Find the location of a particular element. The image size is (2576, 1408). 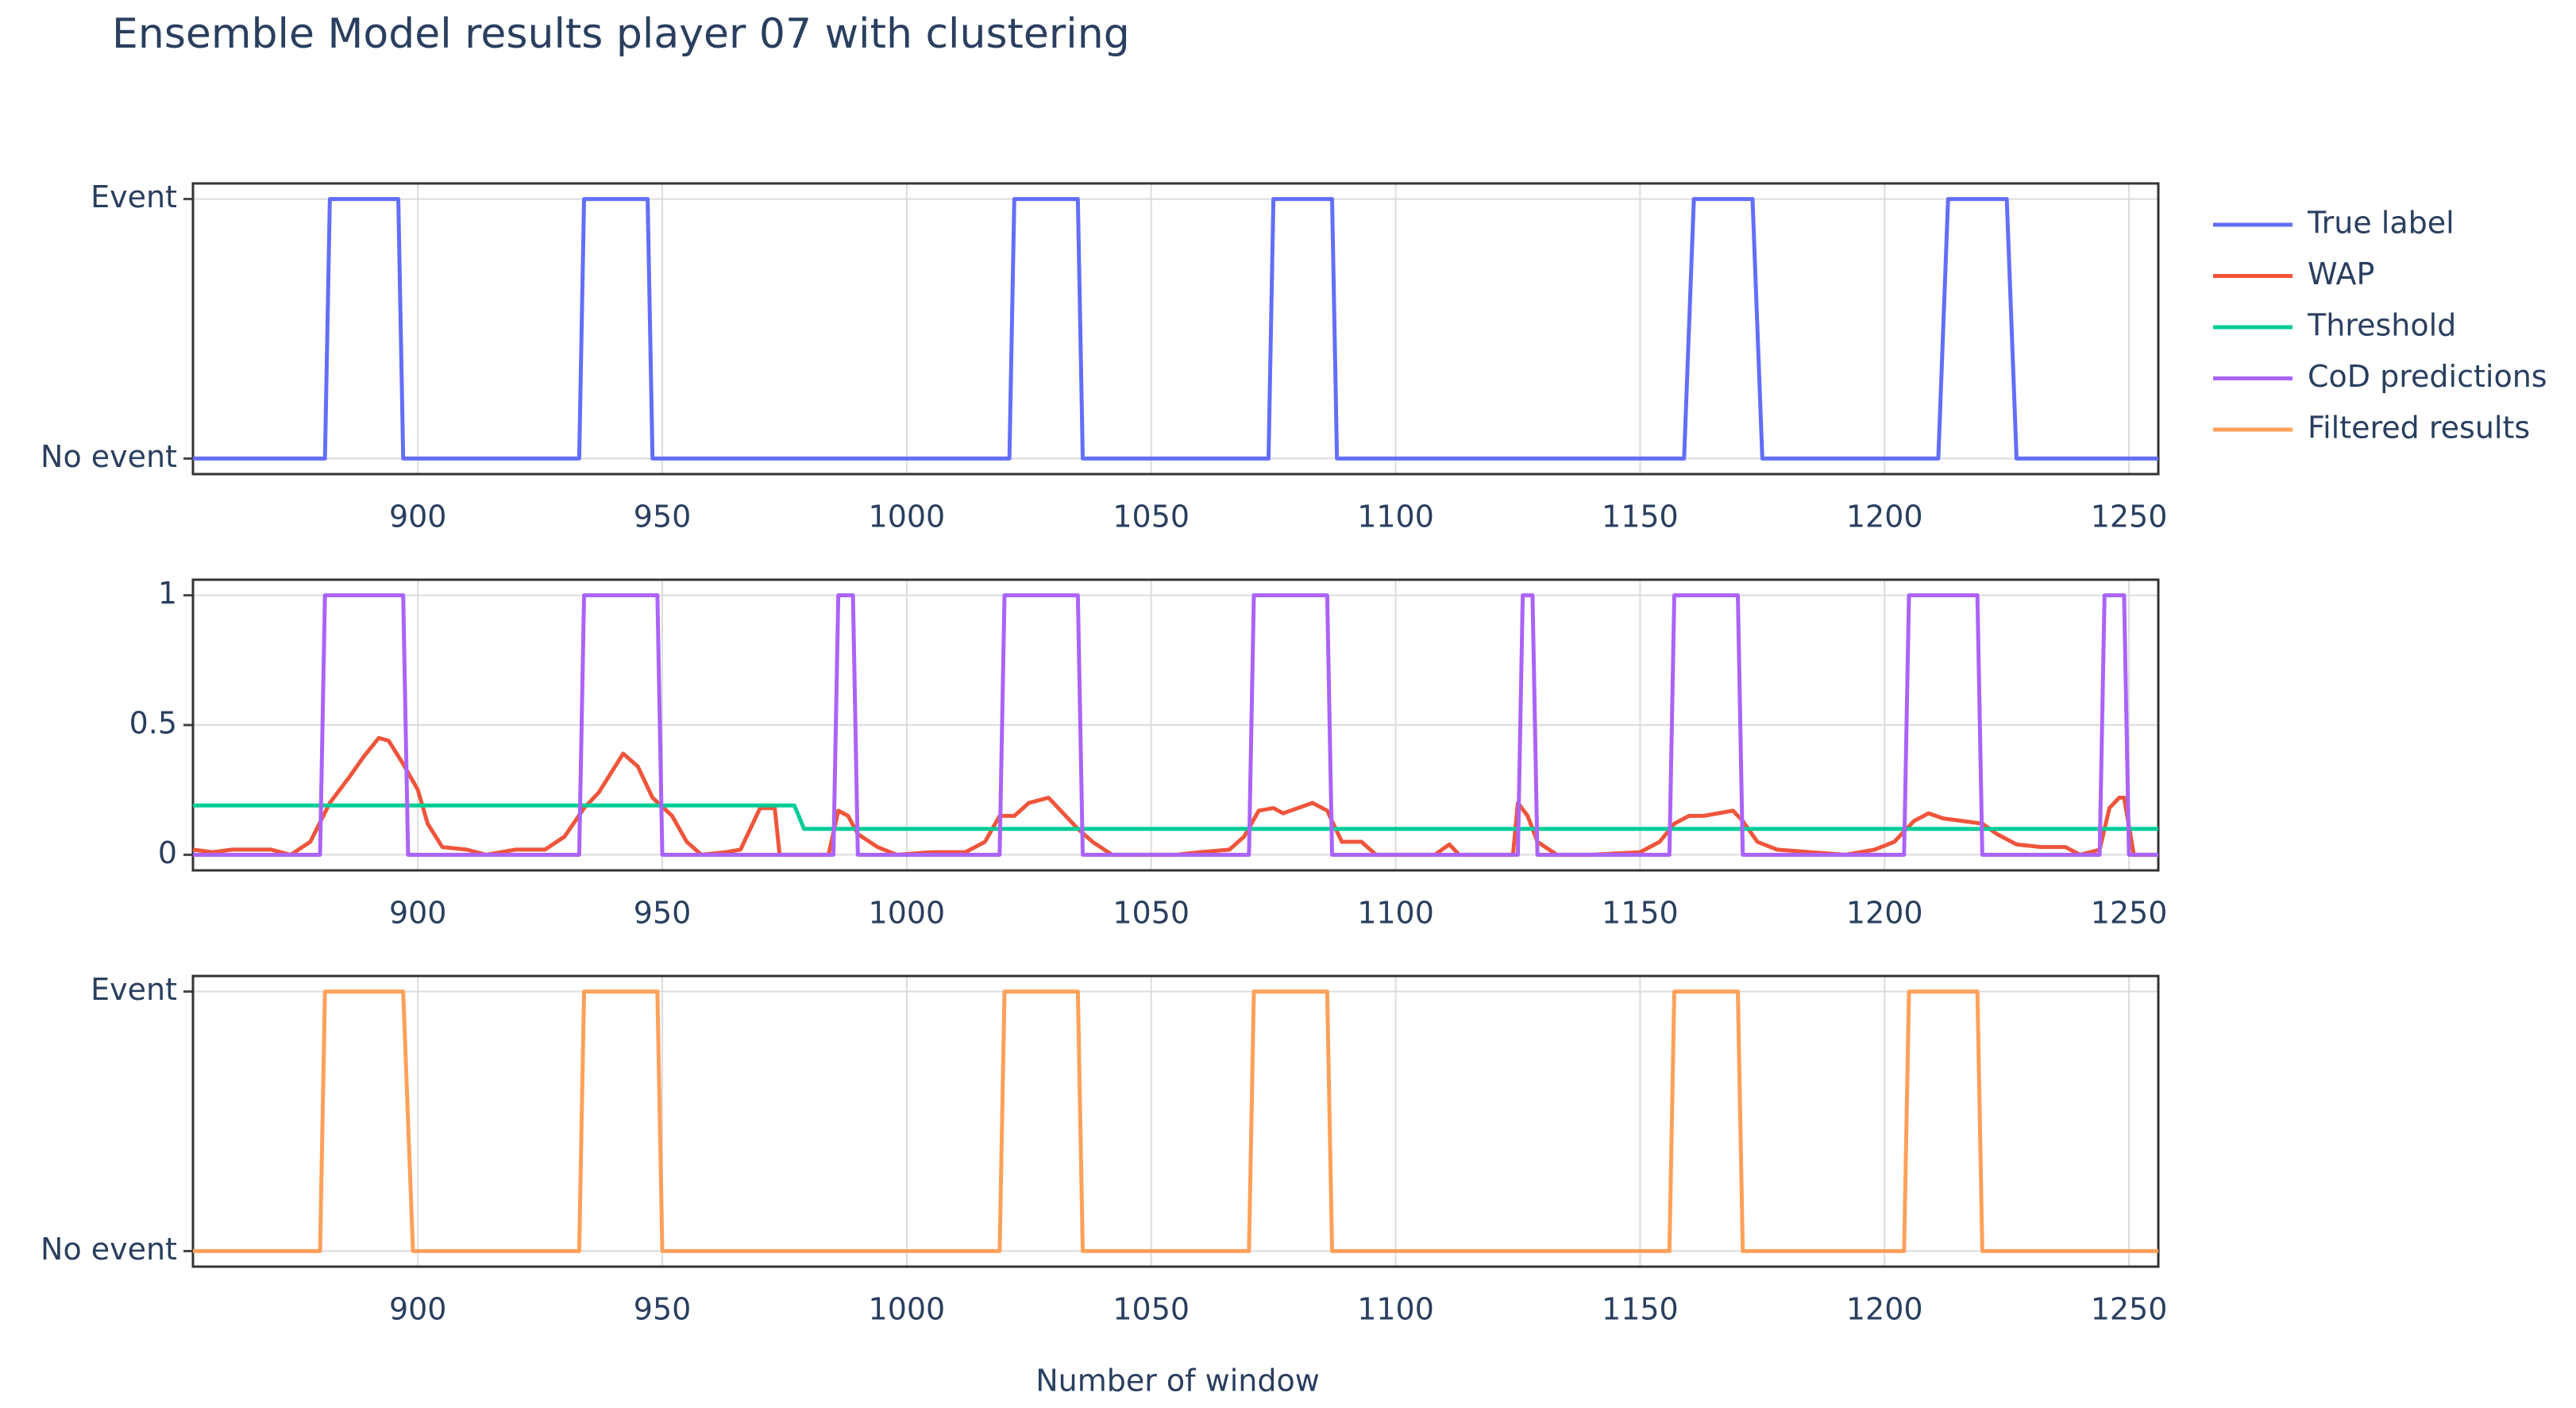

y-tick-label: 0.5 is located at coordinates (153, 723).